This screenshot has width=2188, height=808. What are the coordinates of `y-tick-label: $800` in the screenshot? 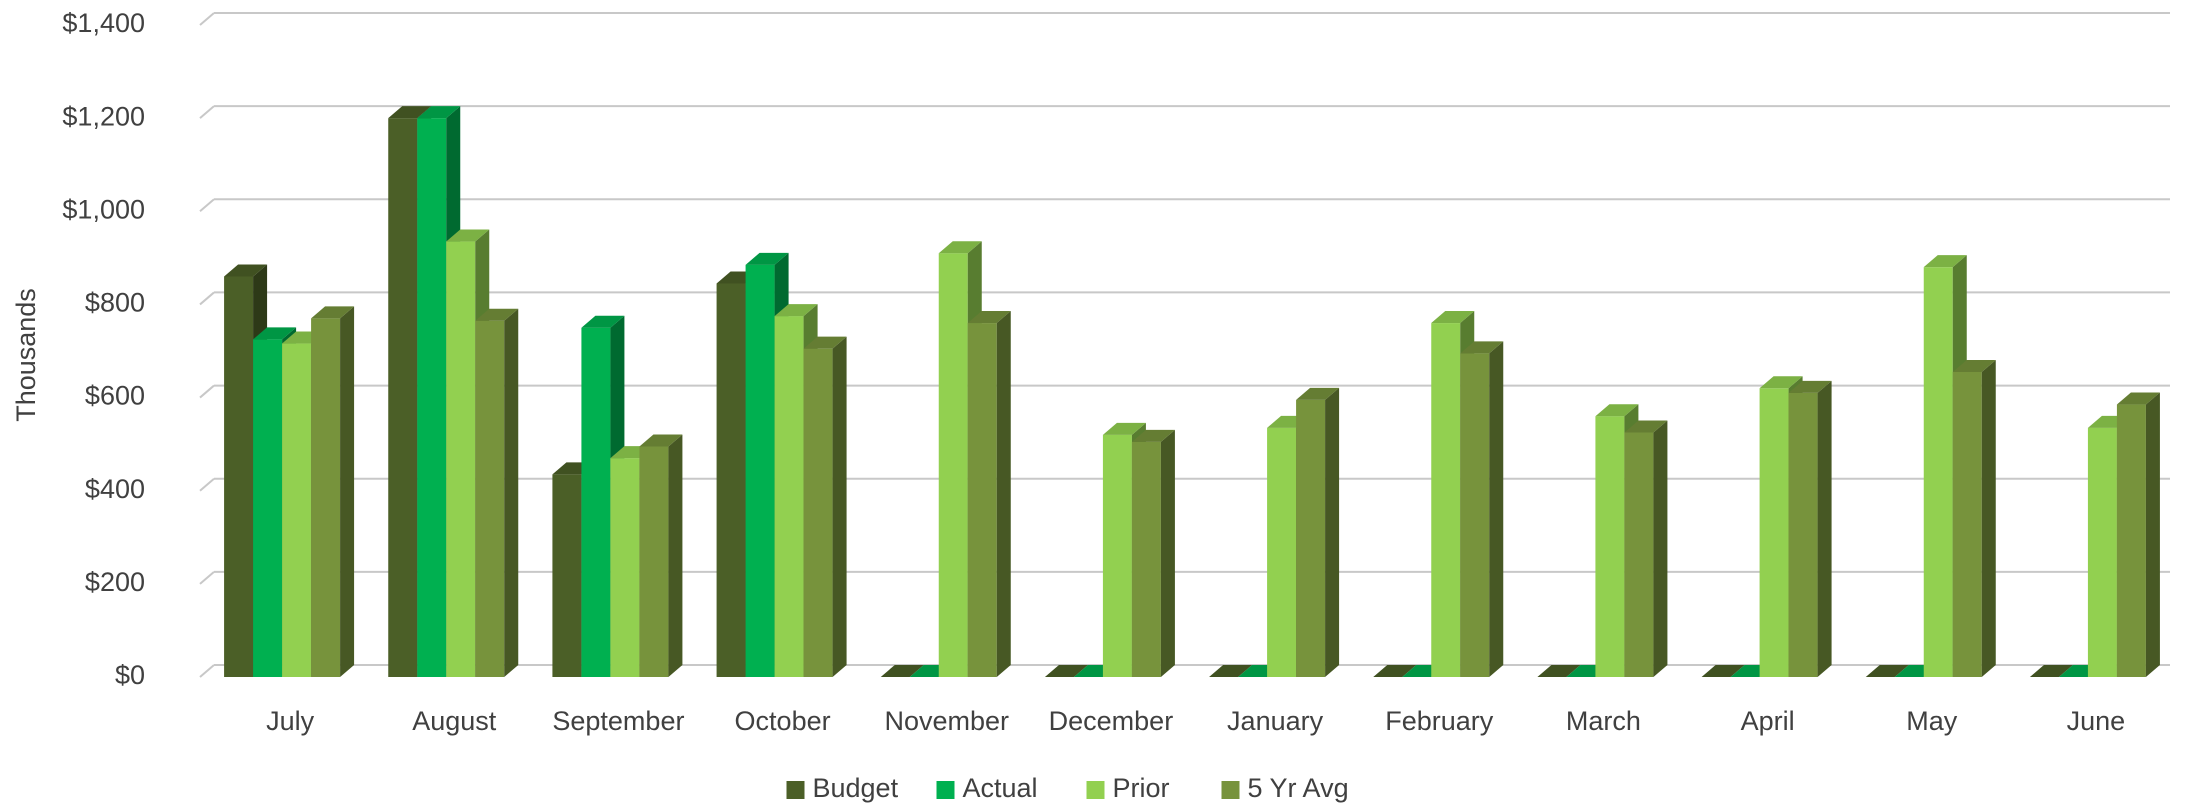 It's located at (115, 303).